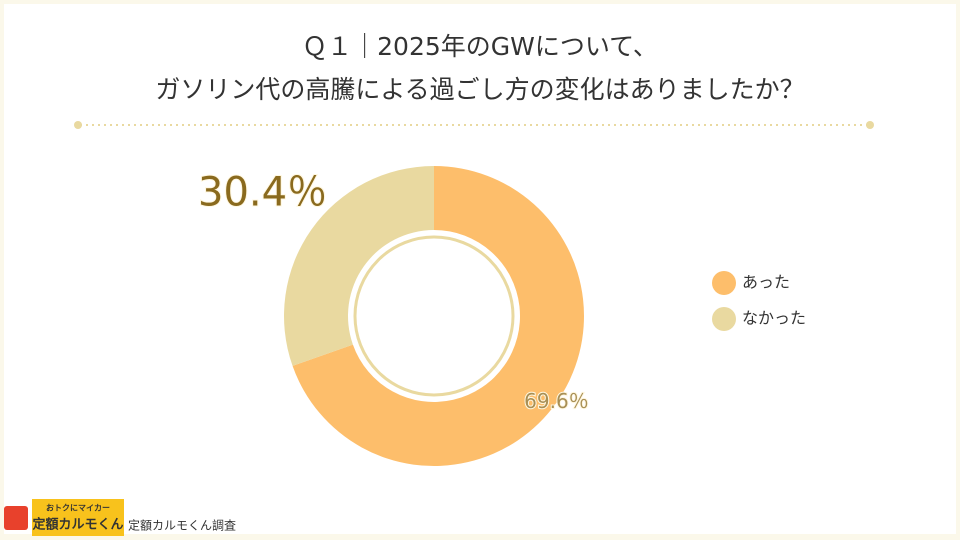 Image resolution: width=960 pixels, height=540 pixels. What do you see at coordinates (556, 401) in the screenshot?
I see `data-label: 69.6％` at bounding box center [556, 401].